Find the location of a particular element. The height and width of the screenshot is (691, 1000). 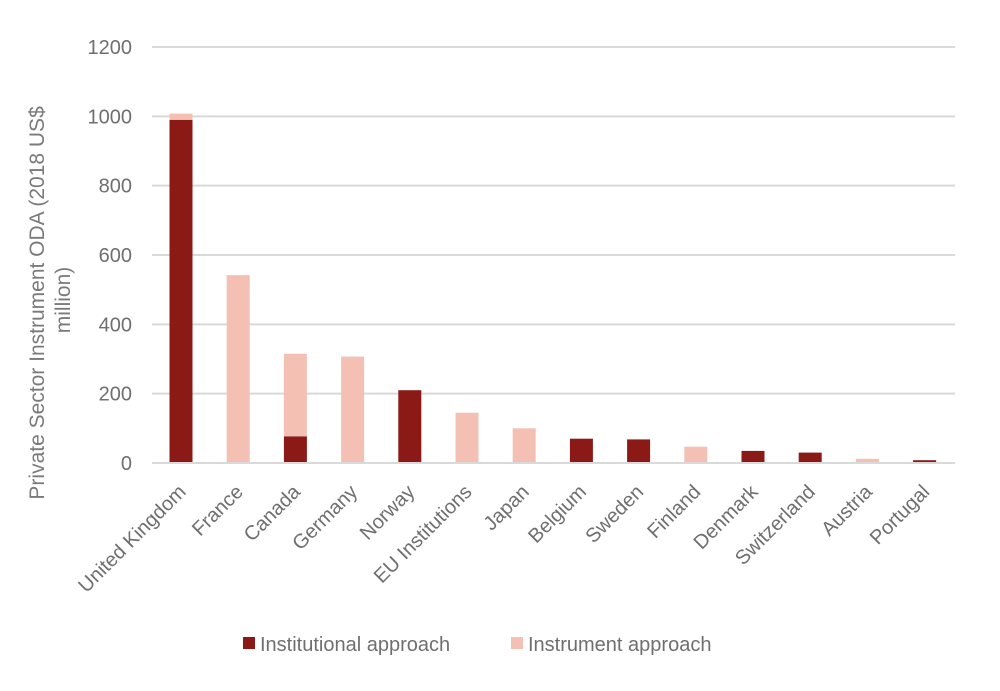

y-tick-label: 600 is located at coordinates (115, 256).